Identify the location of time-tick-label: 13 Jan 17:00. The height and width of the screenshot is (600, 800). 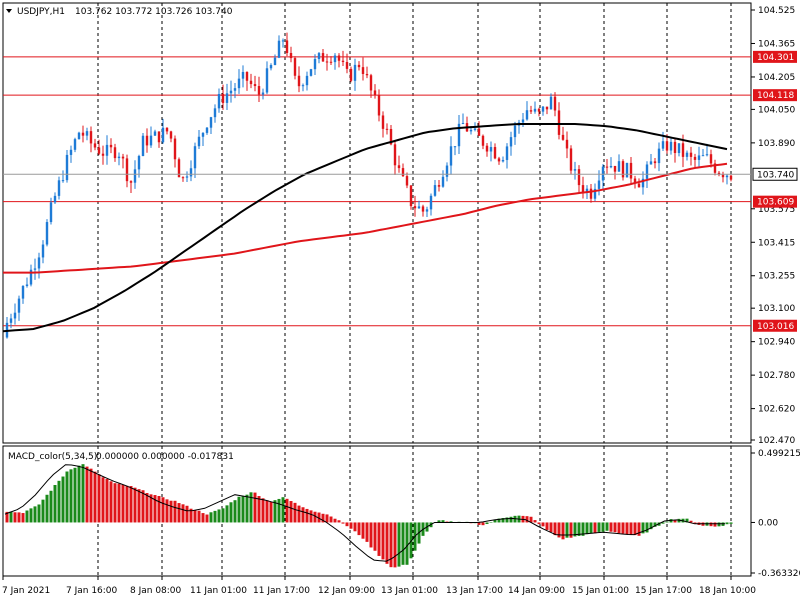
(474, 591).